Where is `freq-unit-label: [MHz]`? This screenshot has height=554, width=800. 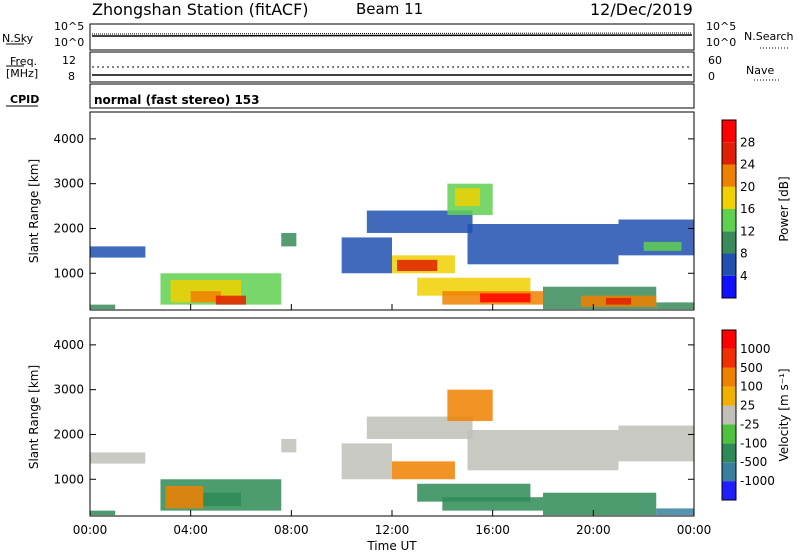 freq-unit-label: [MHz] is located at coordinates (22, 73).